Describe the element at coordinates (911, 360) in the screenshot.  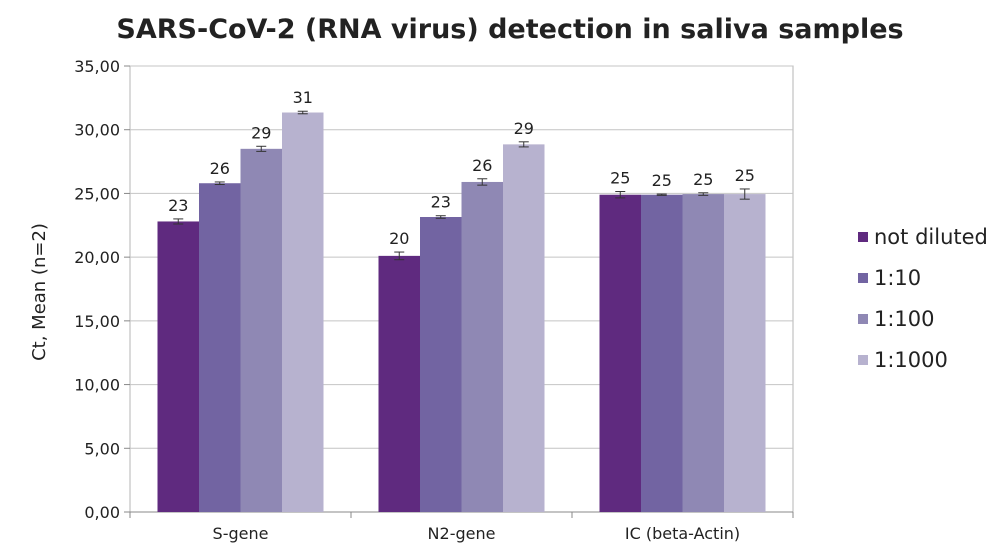
I see `legend-label: 1:1000` at that location.